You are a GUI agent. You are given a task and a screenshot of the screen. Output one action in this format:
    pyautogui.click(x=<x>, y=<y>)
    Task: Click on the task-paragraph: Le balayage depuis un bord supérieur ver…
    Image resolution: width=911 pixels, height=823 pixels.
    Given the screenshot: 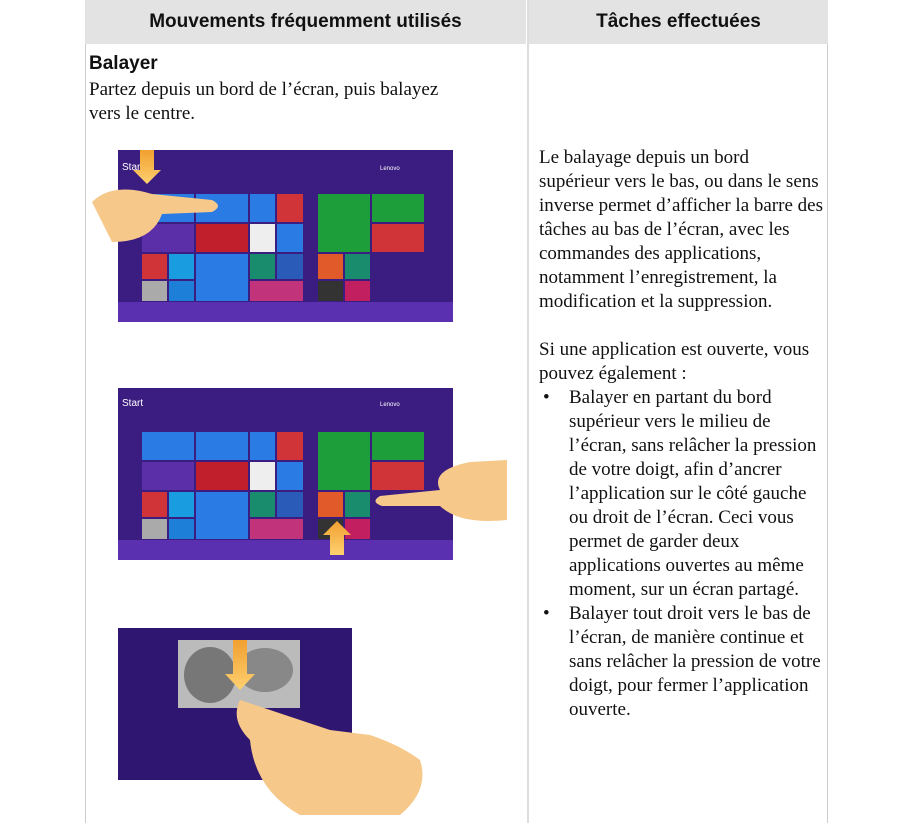 What is the action you would take?
    pyautogui.click(x=681, y=229)
    